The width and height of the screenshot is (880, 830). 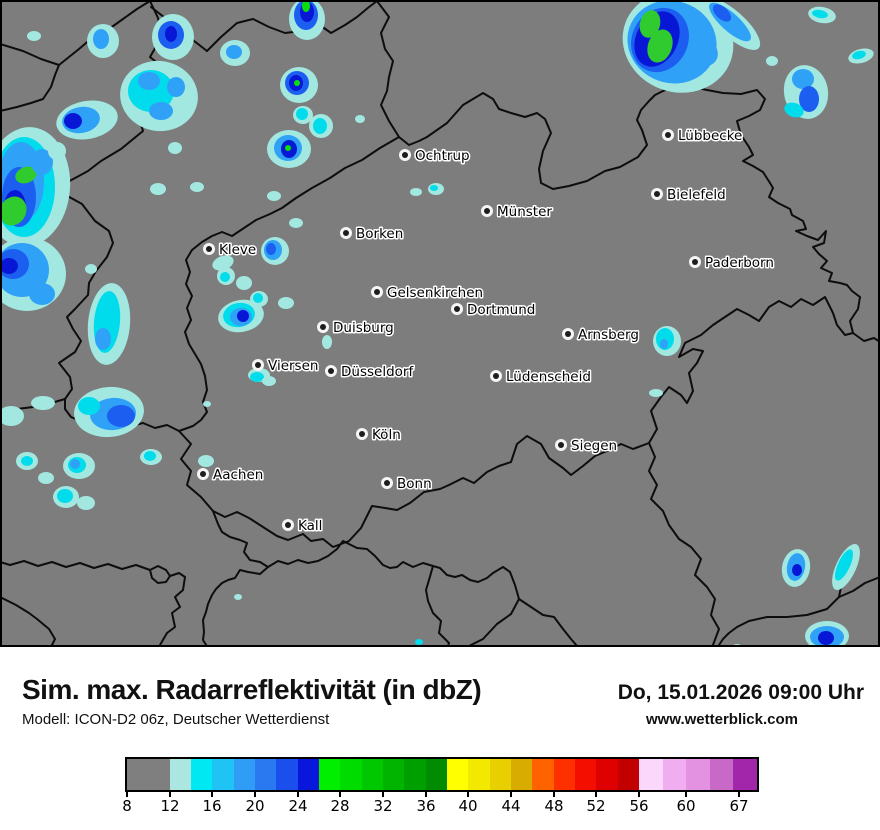 I want to click on city-label: Lübbecke, so click(x=710, y=136).